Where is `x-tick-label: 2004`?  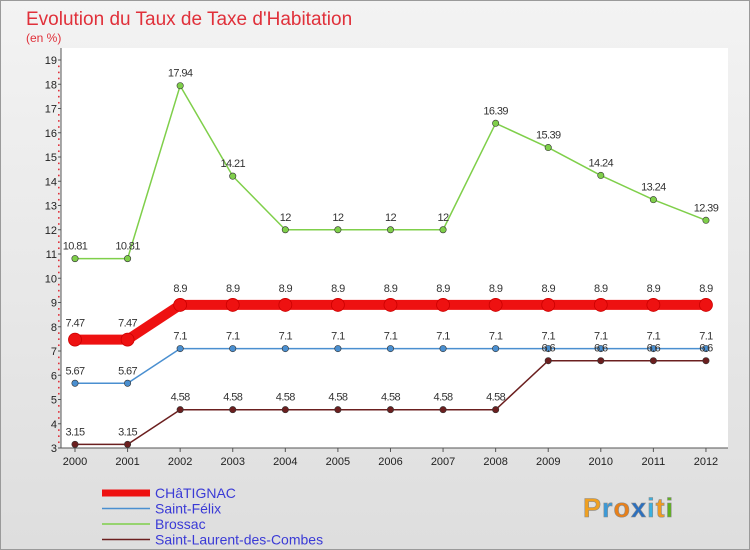
x-tick-label: 2004 is located at coordinates (285, 462).